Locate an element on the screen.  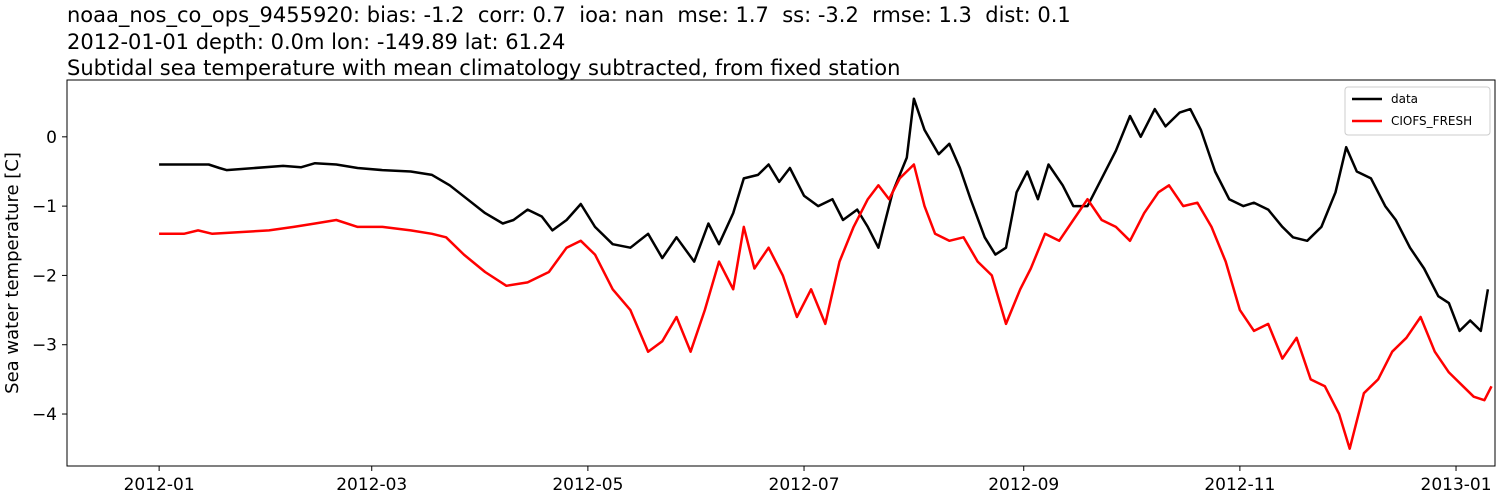
y-axis: 0 −1 −2 −3 −4 is located at coordinates (49, 276).